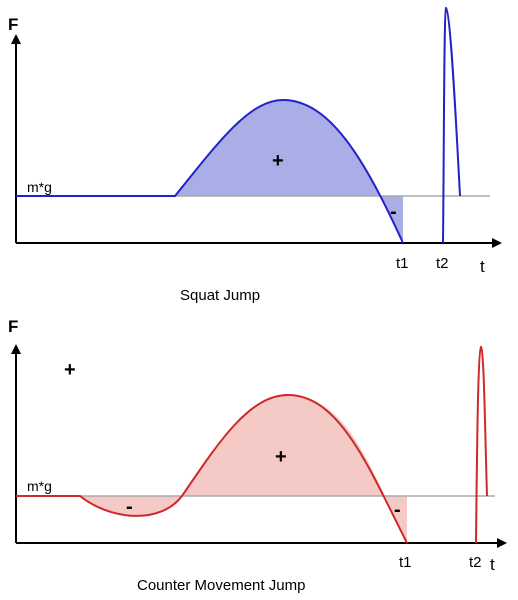 The image size is (518, 600). I want to click on squat-positive-sign: +, so click(278, 161).